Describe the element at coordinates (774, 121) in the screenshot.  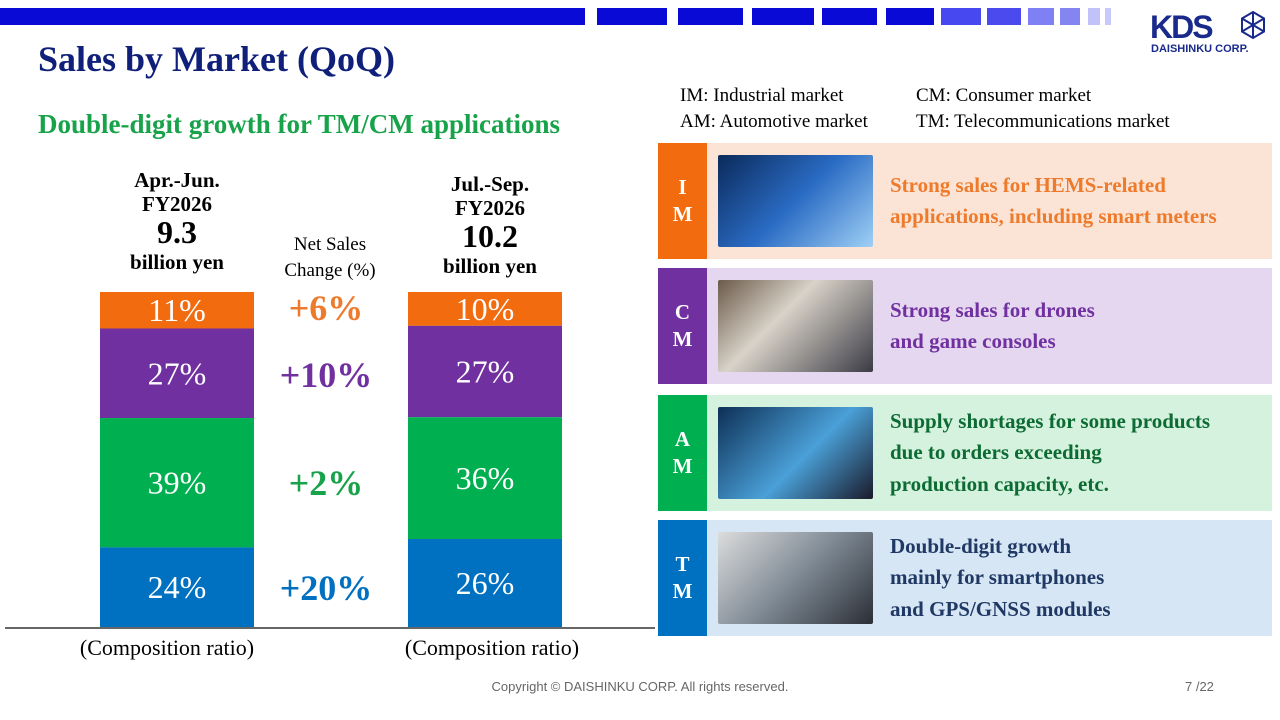
I see `legend-am: AM: Automotive market` at that location.